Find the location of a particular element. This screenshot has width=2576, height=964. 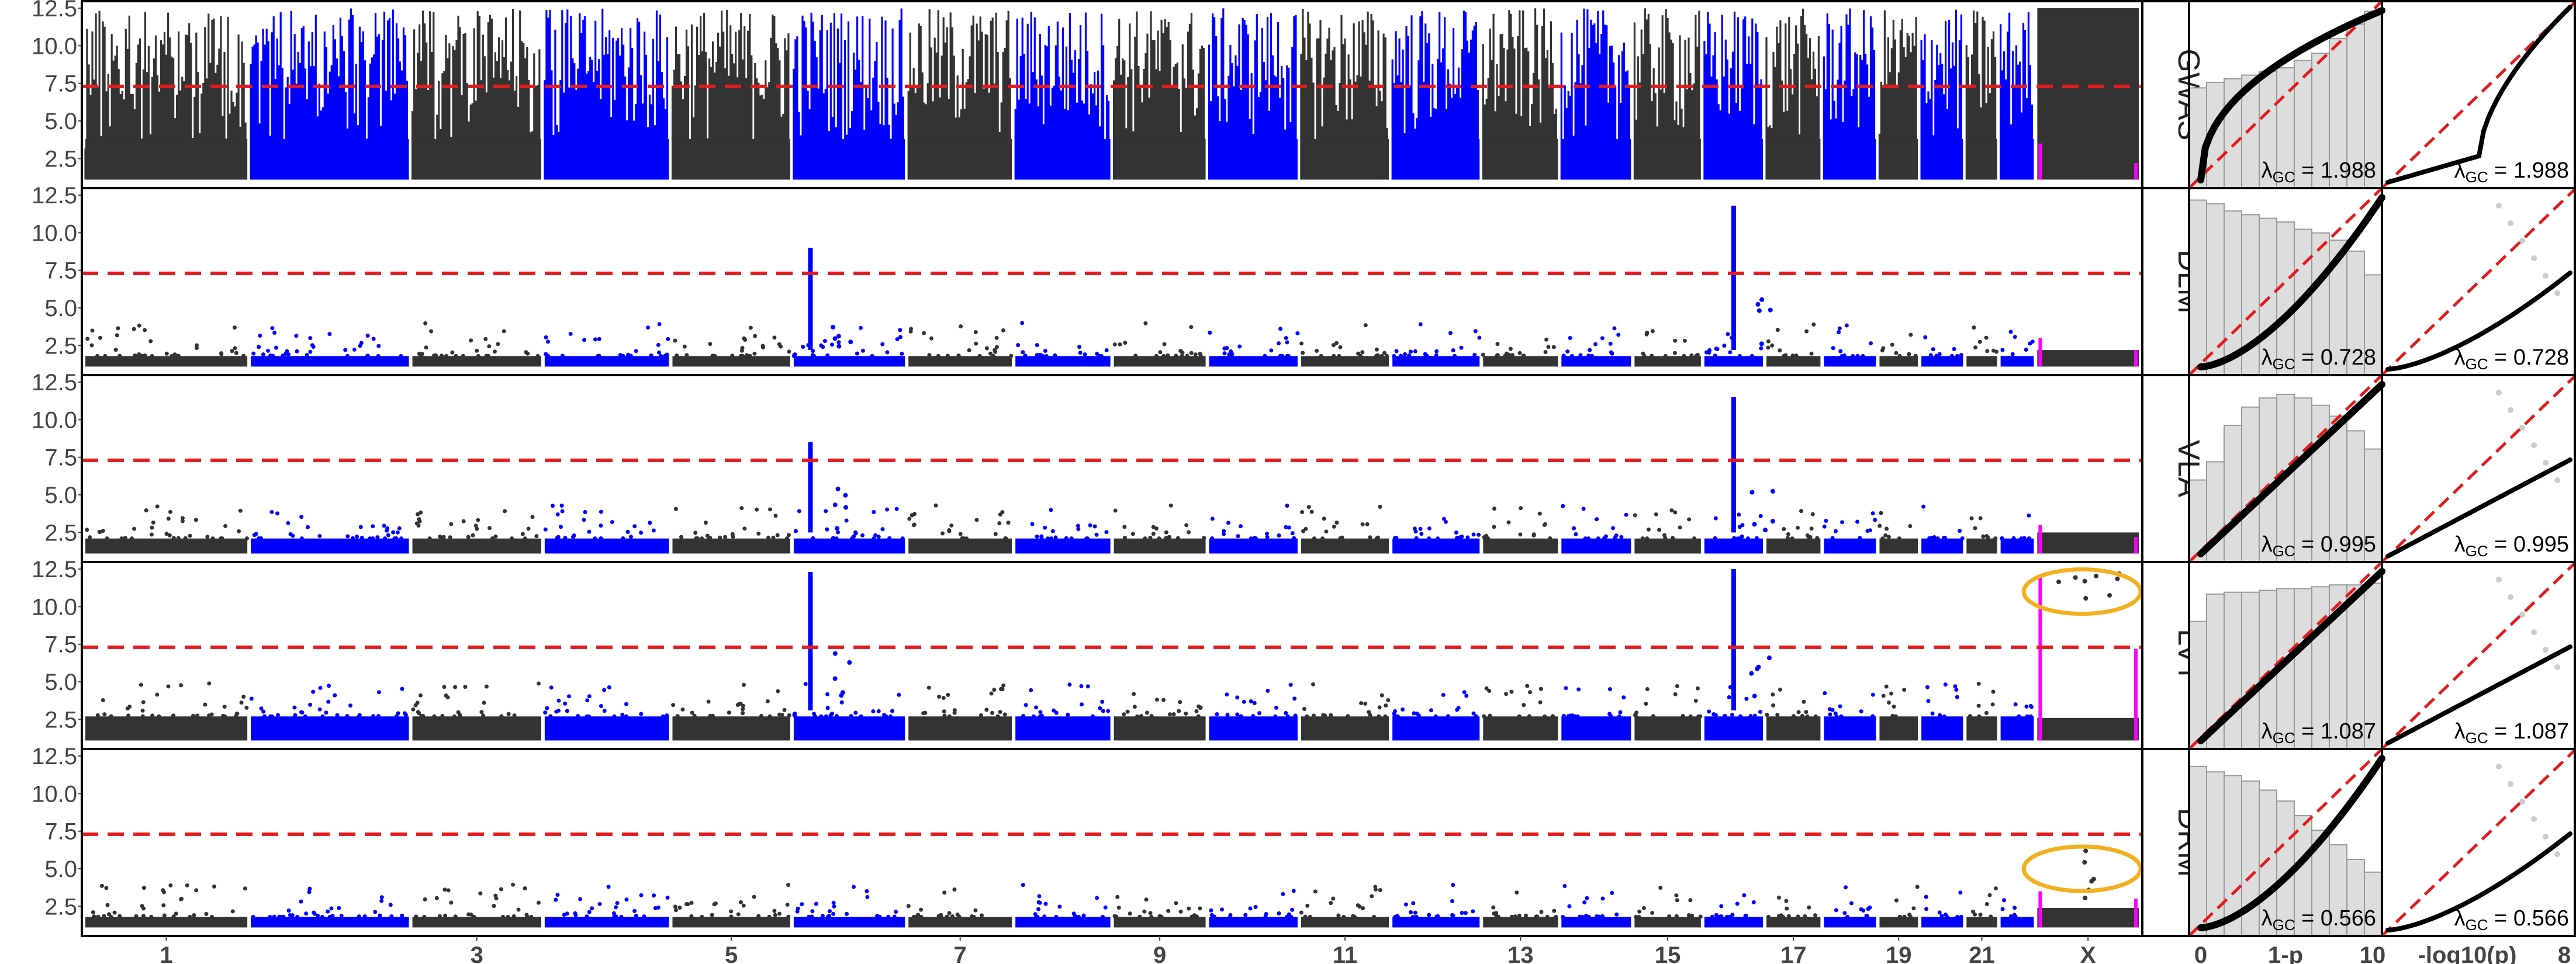

chromosome-14-points is located at coordinates (1596, 905).